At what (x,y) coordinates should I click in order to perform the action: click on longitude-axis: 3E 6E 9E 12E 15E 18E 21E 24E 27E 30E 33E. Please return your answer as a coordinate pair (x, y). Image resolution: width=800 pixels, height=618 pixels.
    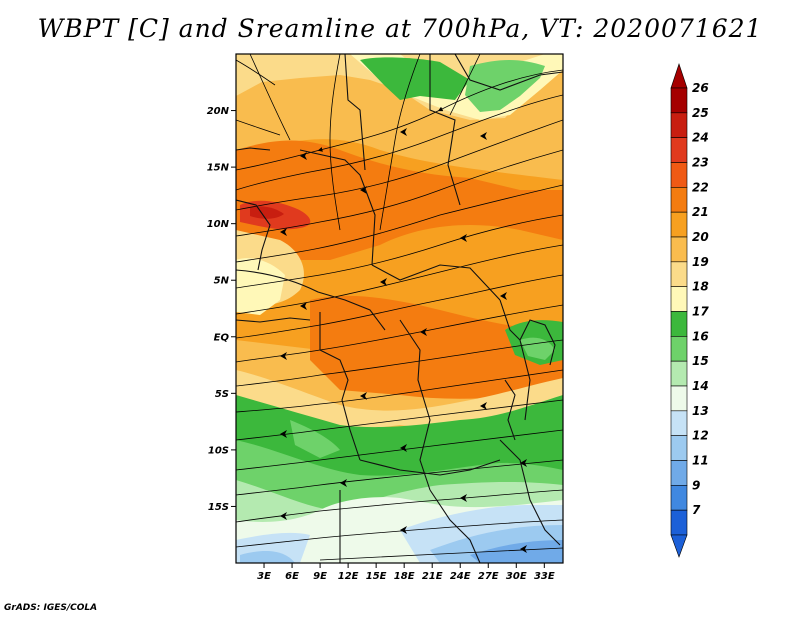
    Looking at the image, I should click on (406, 572).